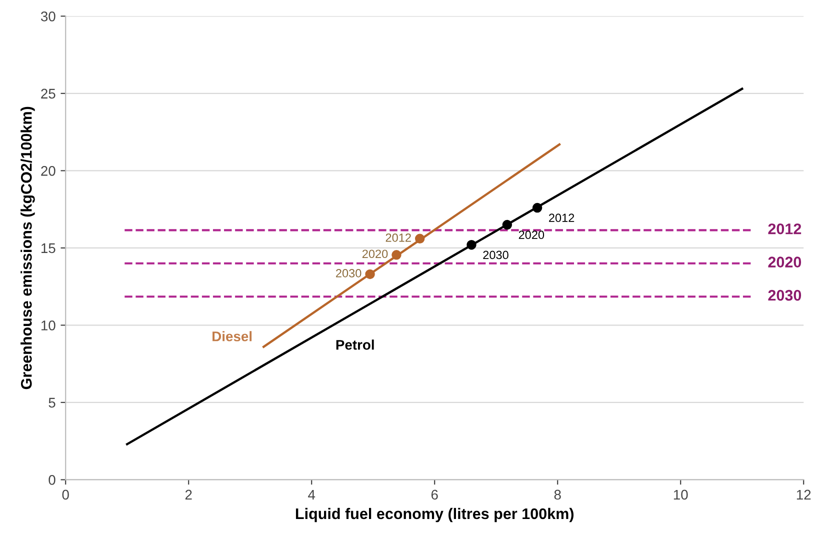  I want to click on x-tick-label: 4, so click(312, 495).